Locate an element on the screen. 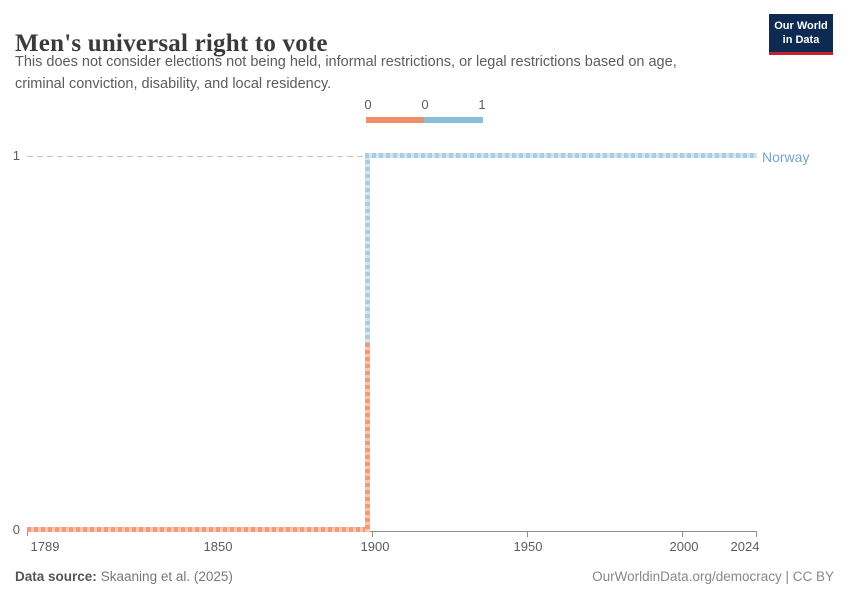 The width and height of the screenshot is (850, 600). legend-tick-2: 1 is located at coordinates (482, 104).